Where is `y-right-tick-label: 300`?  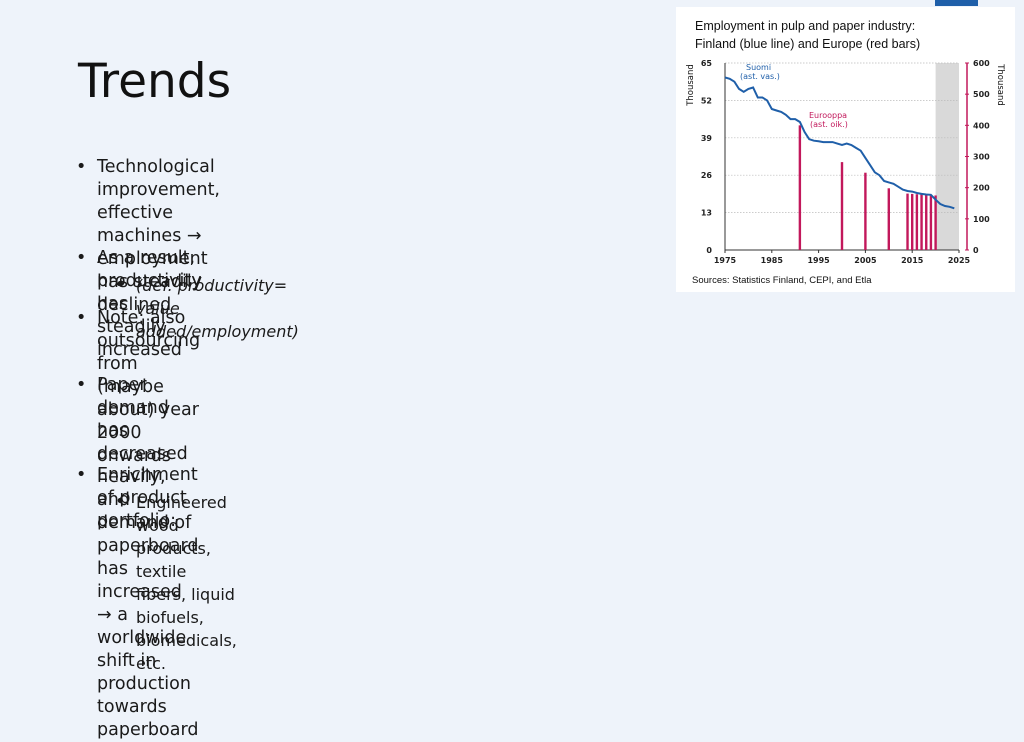
y-right-tick-label: 300 is located at coordinates (981, 157).